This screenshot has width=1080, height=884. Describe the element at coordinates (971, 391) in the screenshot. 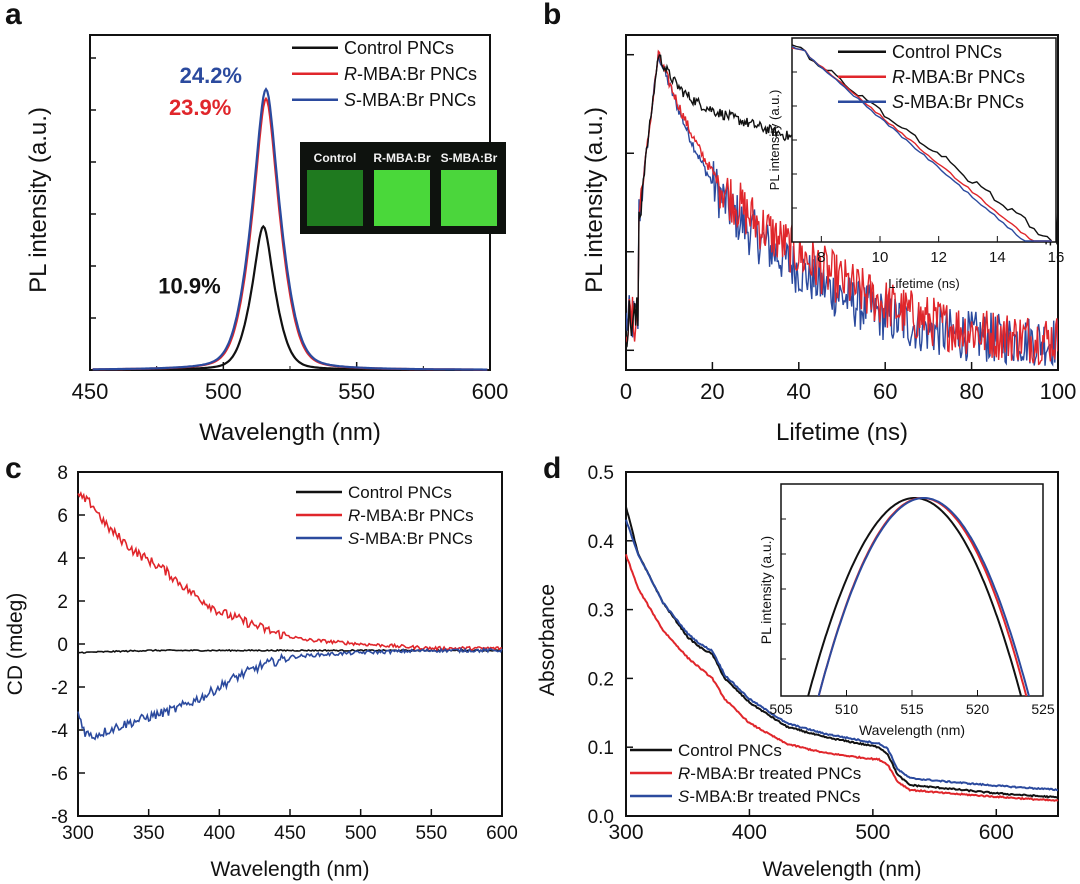

I see `x-tick-label: 80` at that location.